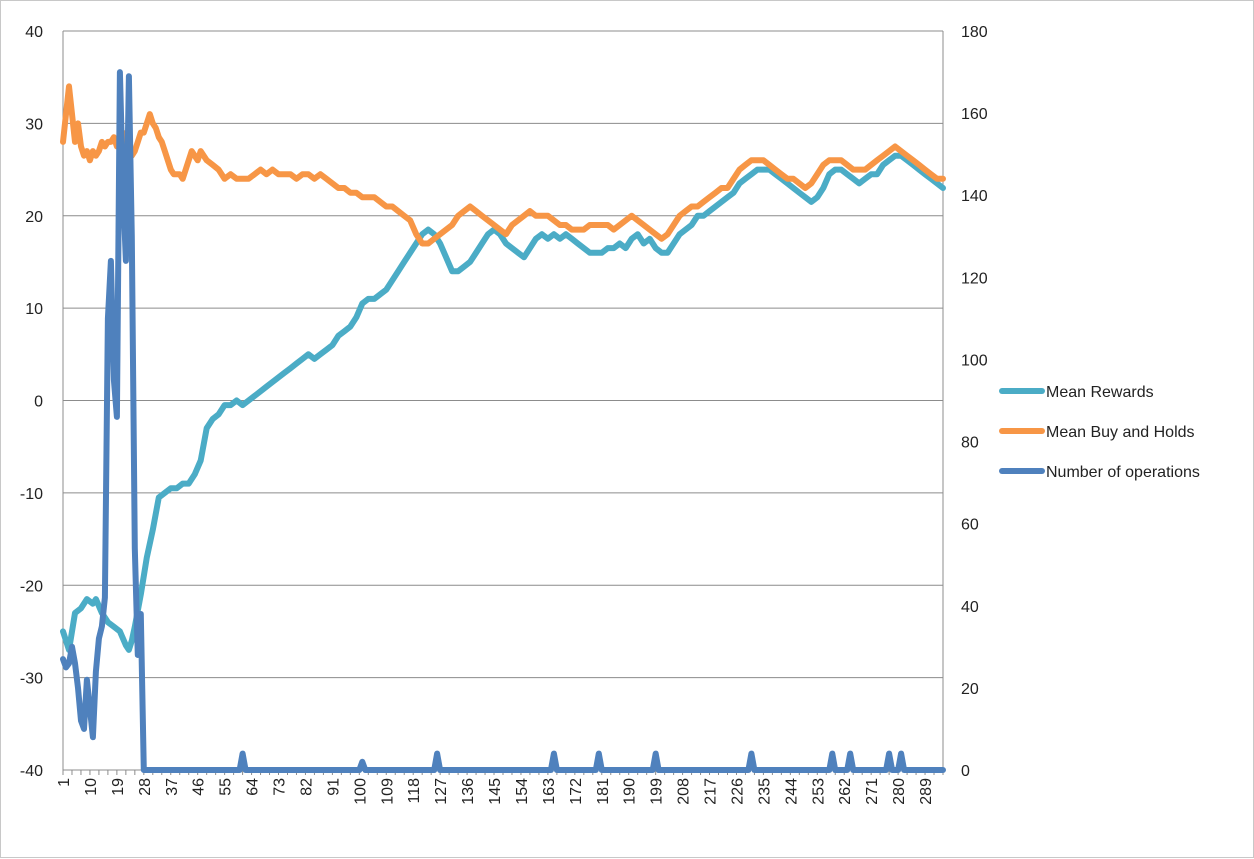 Image resolution: width=1254 pixels, height=859 pixels. What do you see at coordinates (31, 679) in the screenshot?
I see `y-left-tick-label: -30` at bounding box center [31, 679].